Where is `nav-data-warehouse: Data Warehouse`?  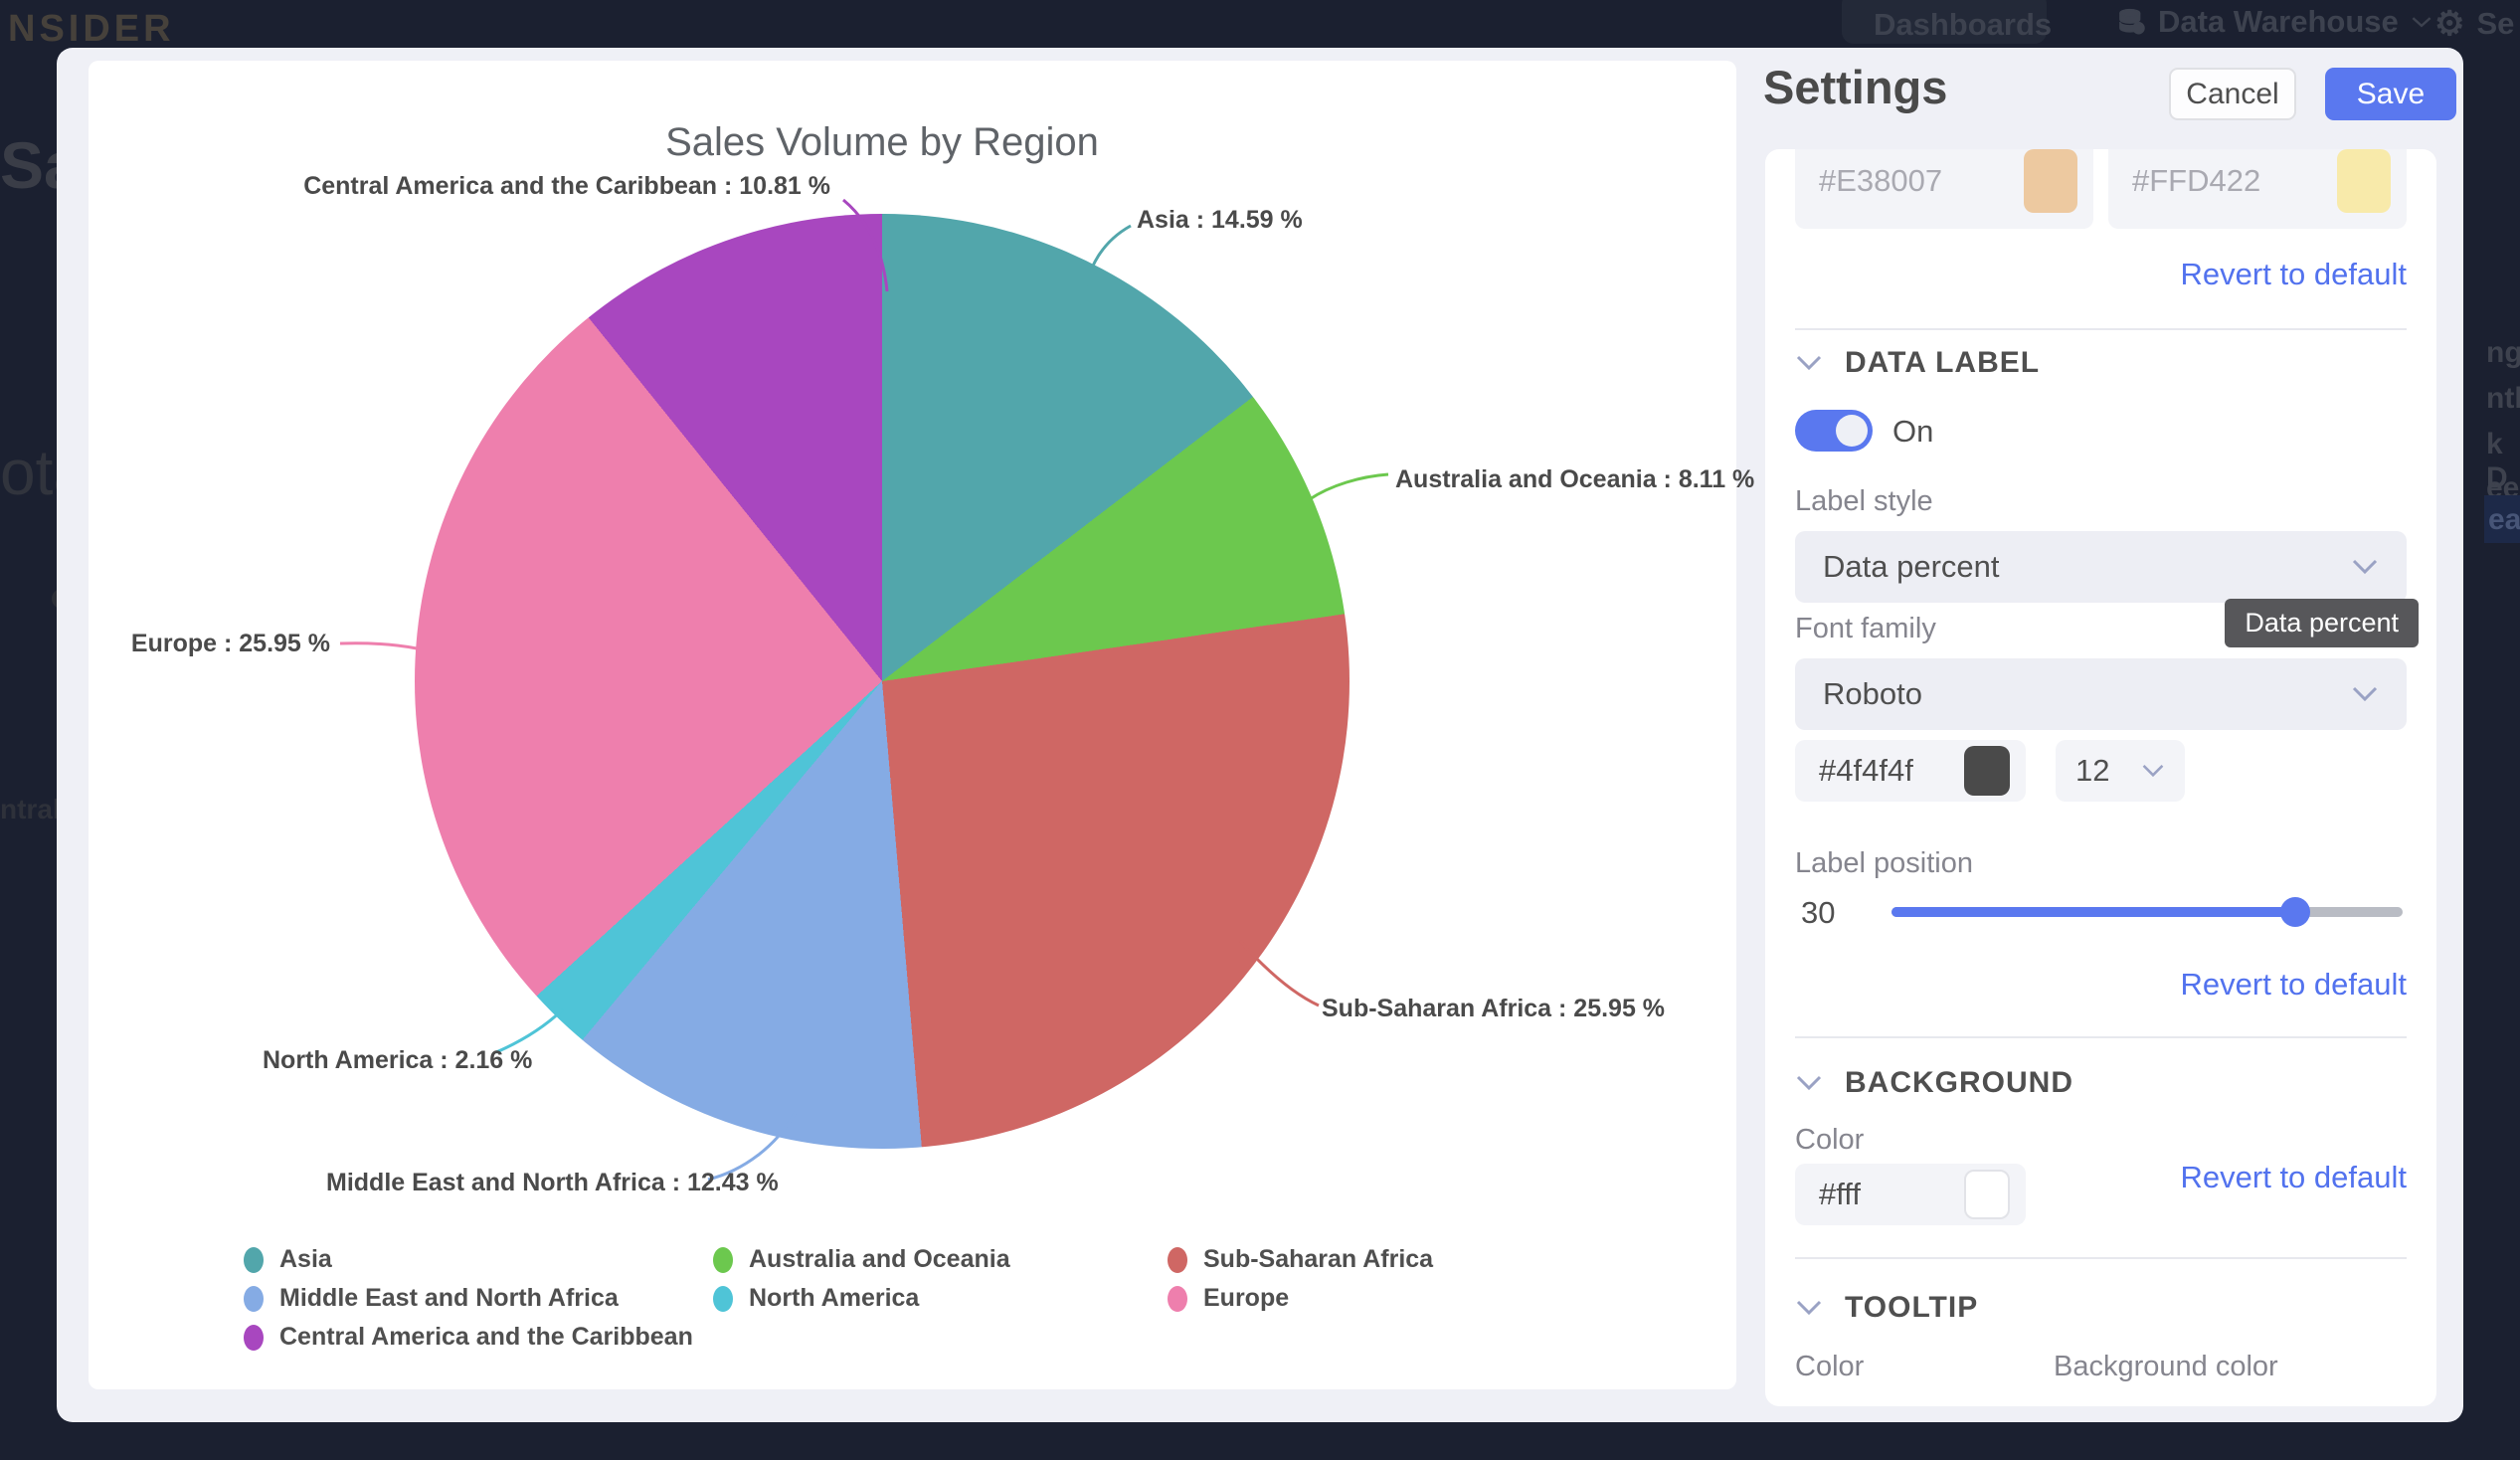
nav-data-warehouse: Data Warehouse is located at coordinates (2274, 22).